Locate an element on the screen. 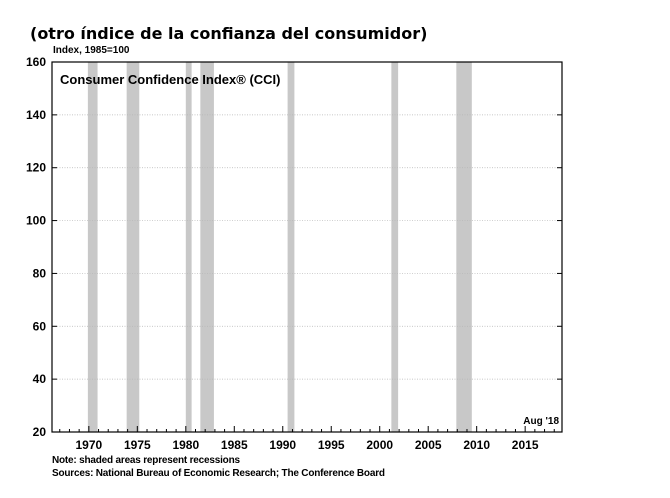 The height and width of the screenshot is (498, 670). chart-title: Consumer Confidence Index® (CCI) is located at coordinates (170, 79).